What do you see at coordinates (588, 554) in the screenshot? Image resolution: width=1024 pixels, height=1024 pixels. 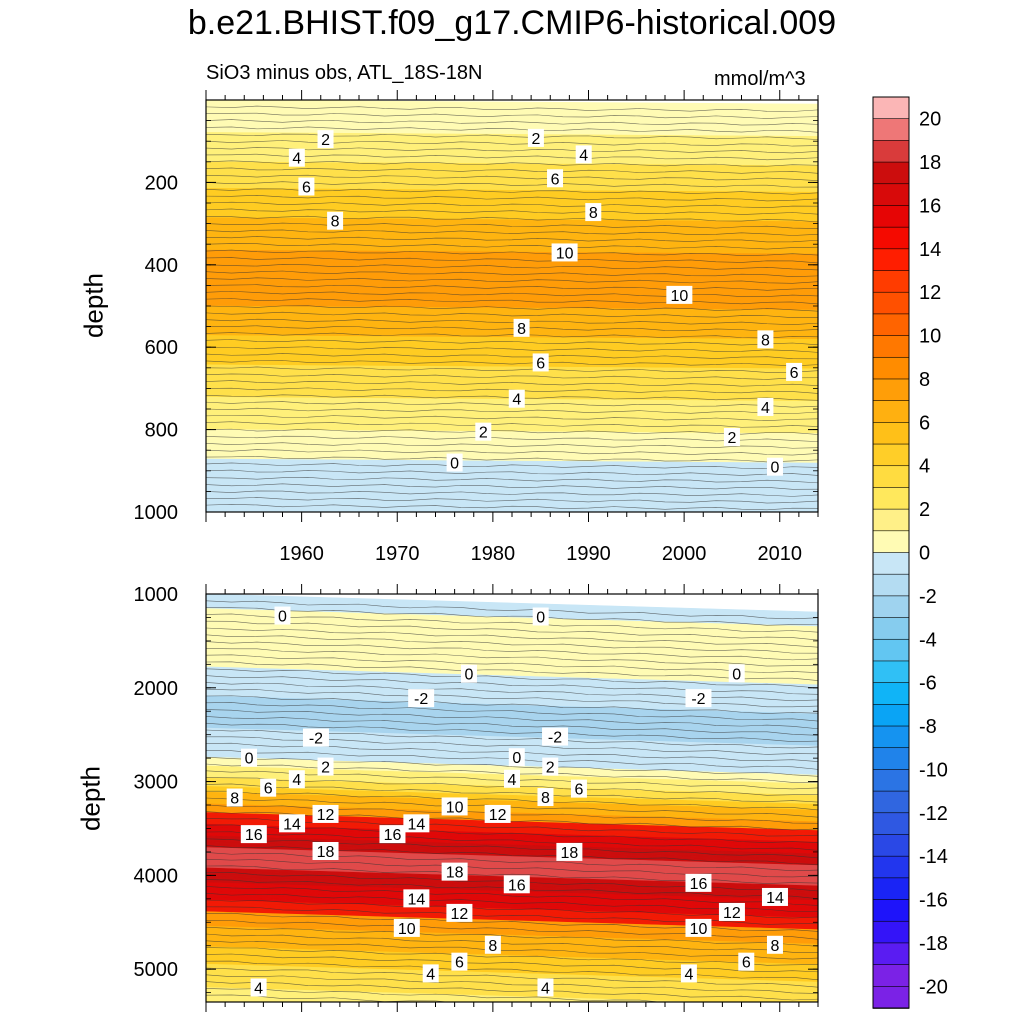 I see `xtick-label: 1990` at bounding box center [588, 554].